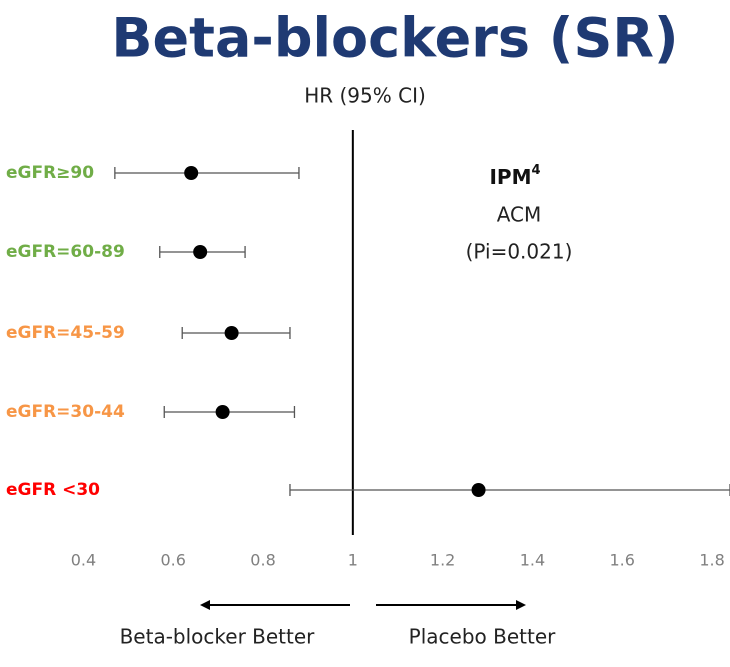 The image size is (730, 667). What do you see at coordinates (532, 560) in the screenshot?
I see `x-tick-label: 1.4` at bounding box center [532, 560].